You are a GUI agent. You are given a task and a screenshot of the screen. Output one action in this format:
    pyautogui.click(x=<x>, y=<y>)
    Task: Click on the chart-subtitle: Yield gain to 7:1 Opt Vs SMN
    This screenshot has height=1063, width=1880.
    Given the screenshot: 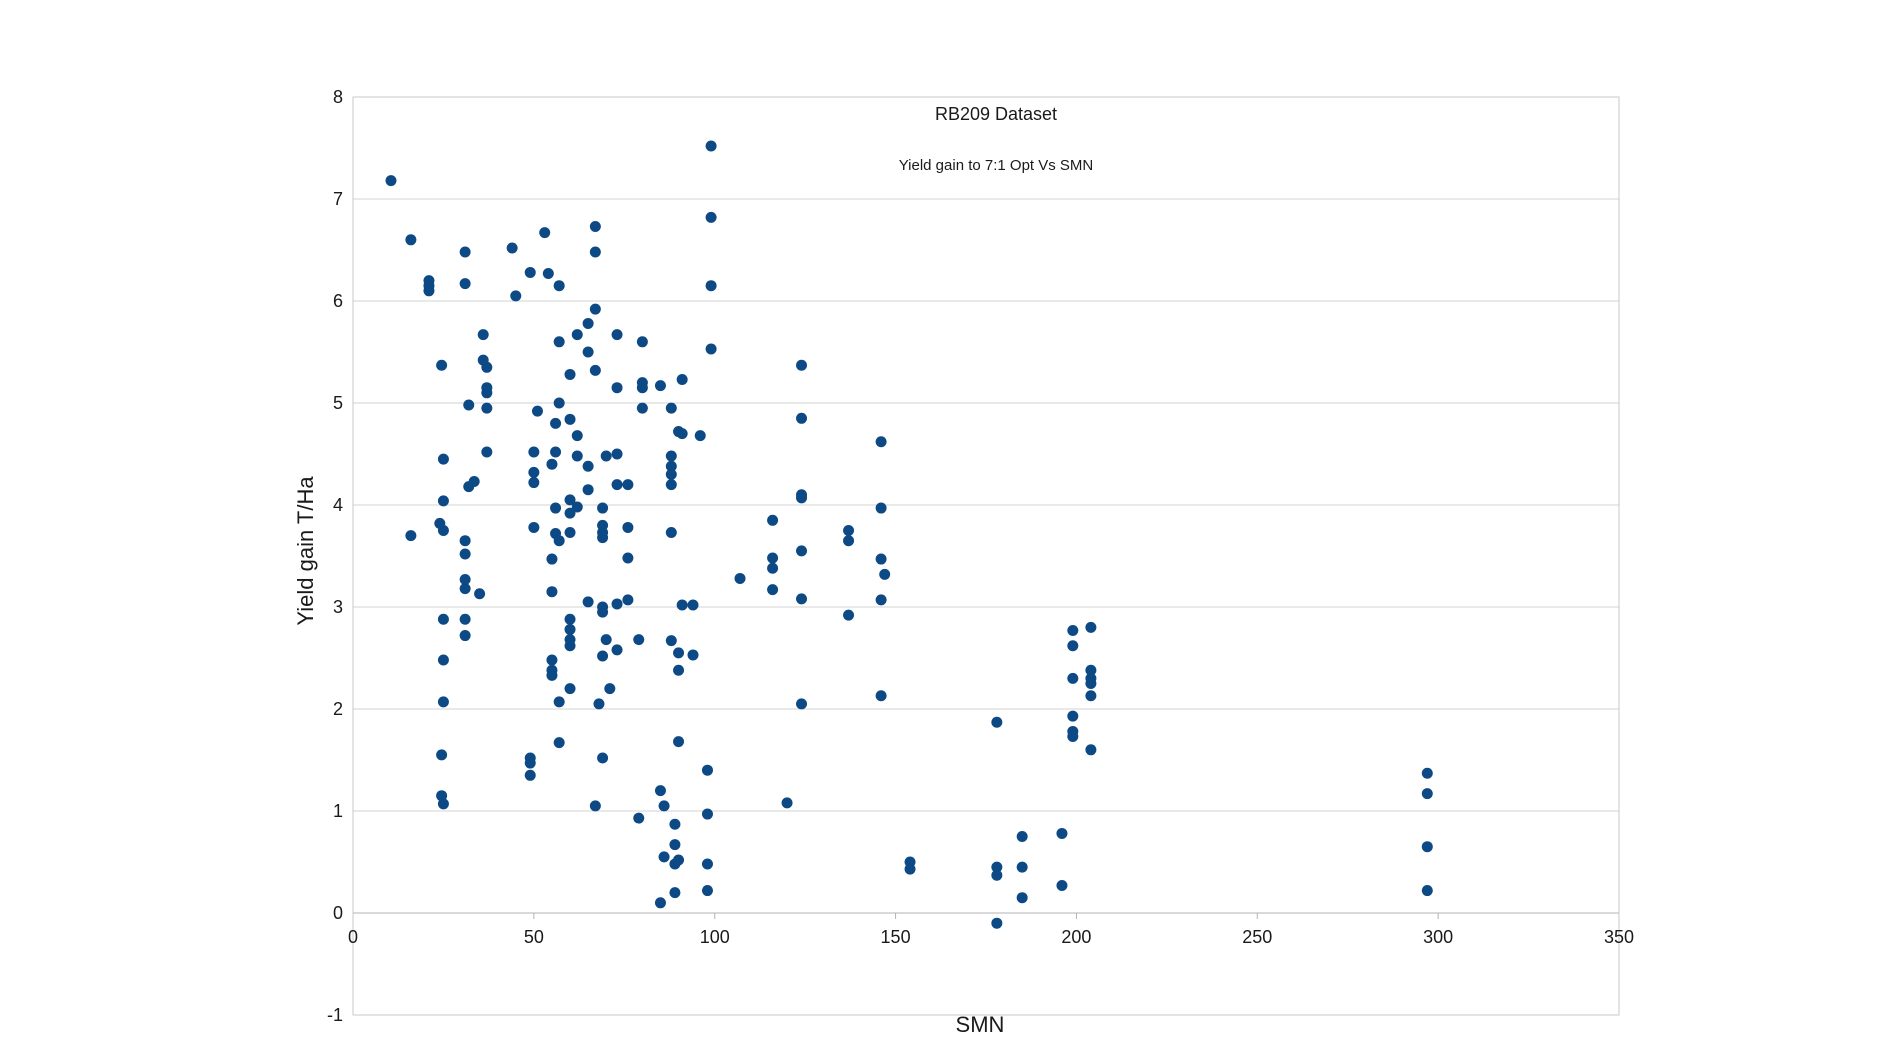 What is the action you would take?
    pyautogui.click(x=996, y=165)
    